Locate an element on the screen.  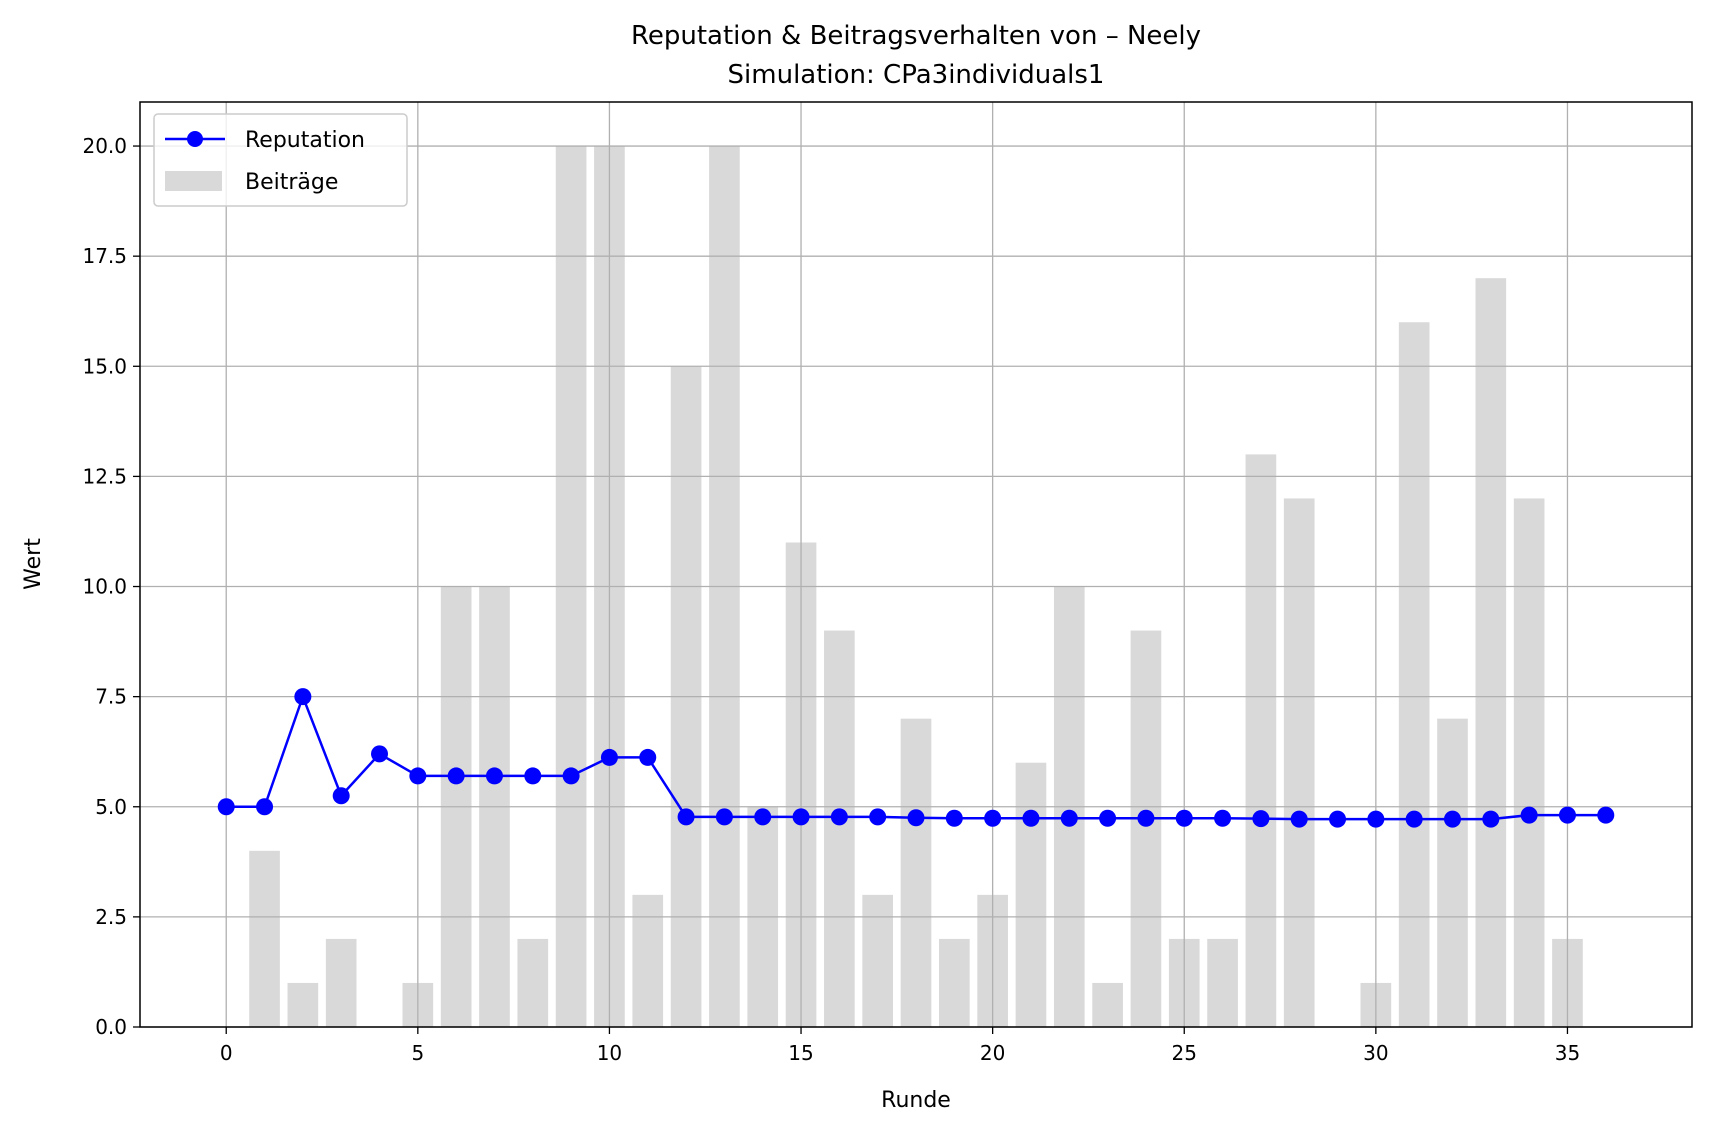
x-tick-label-25: 25 is located at coordinates (1184, 1053).